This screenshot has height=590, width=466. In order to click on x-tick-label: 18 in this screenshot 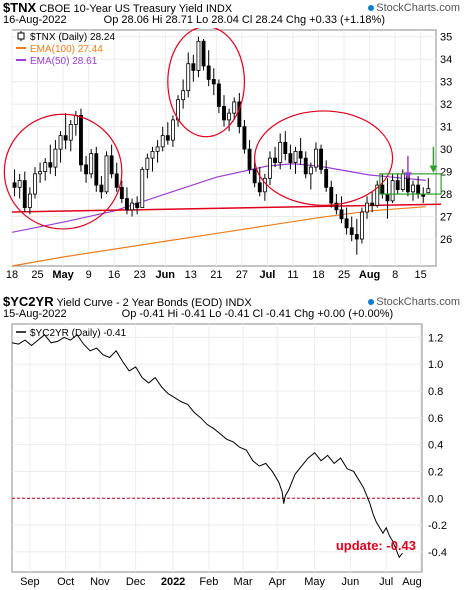, I will do `click(12, 275)`.